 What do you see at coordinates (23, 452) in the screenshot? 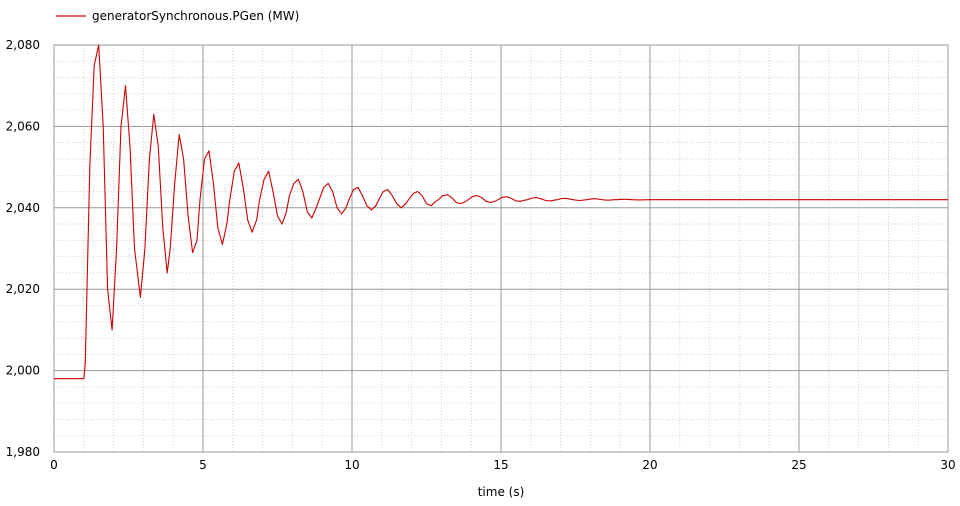
I see `y-tick-label: 1,980` at bounding box center [23, 452].